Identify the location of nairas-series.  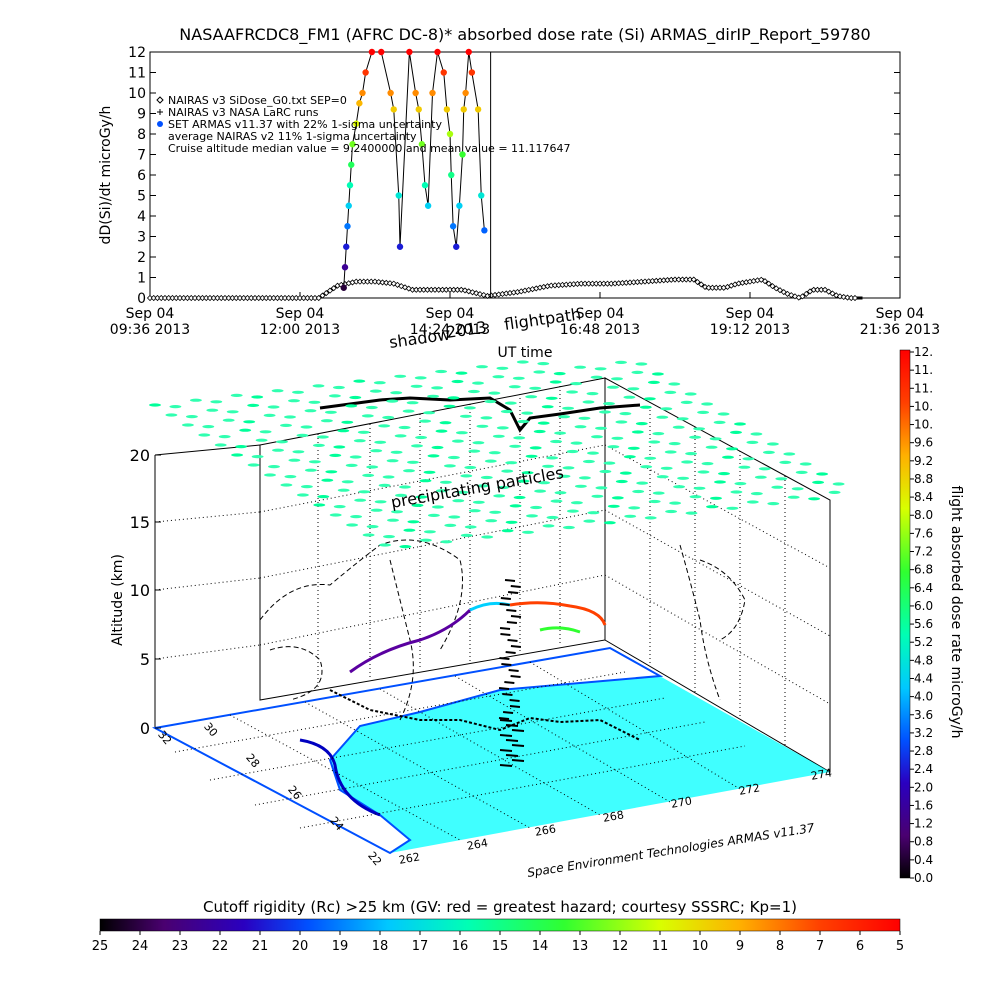
(504, 289).